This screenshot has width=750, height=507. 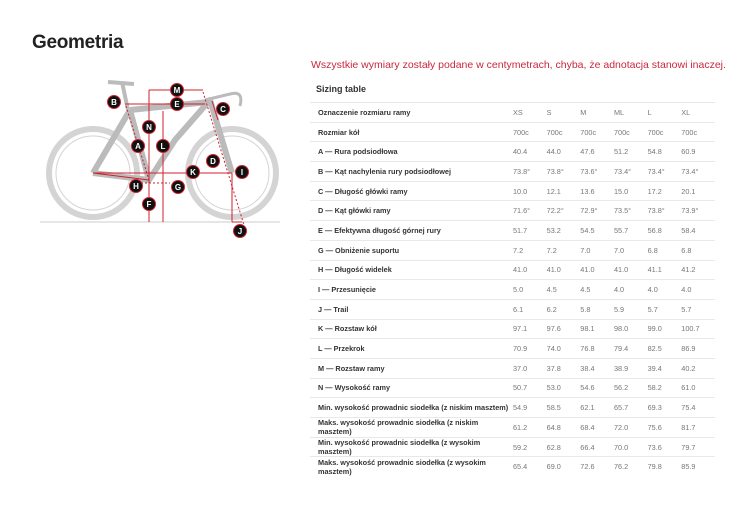 I want to click on table-header-row: Oznaczenie rozmiaru ramy XS S M ML L XL, so click(x=512, y=112).